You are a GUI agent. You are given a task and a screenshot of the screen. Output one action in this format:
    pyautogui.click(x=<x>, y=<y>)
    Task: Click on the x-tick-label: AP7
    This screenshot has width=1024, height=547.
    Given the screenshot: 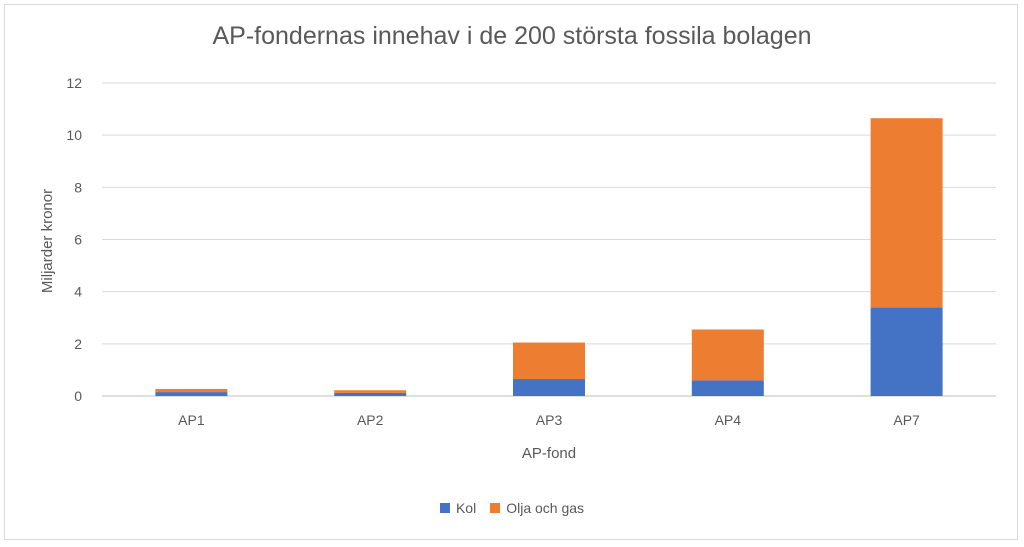 What is the action you would take?
    pyautogui.click(x=906, y=420)
    